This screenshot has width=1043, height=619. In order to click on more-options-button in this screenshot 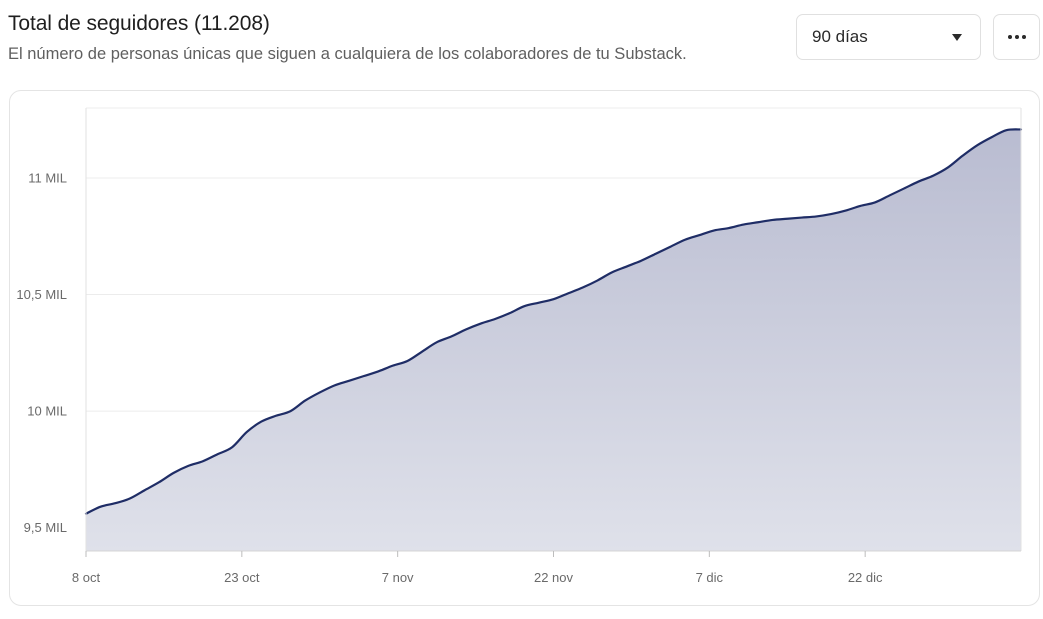, I will do `click(1016, 37)`.